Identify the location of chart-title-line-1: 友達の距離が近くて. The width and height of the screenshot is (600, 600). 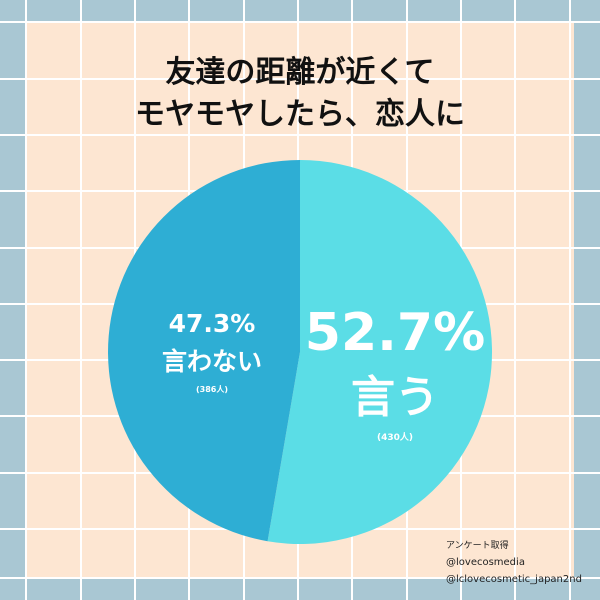
(299, 72).